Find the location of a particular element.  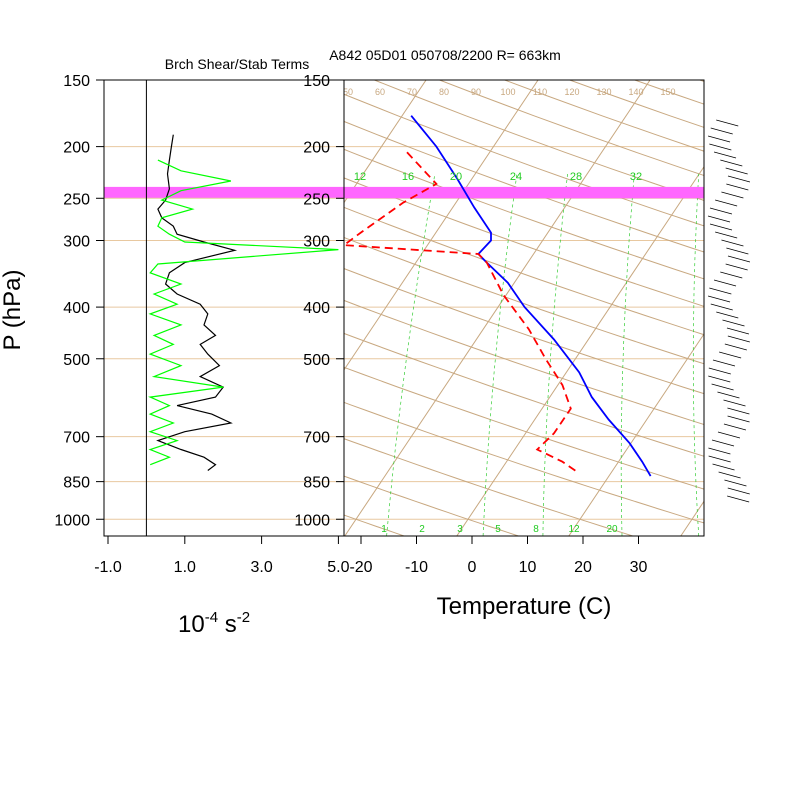

mixing-ratio-label: 32 is located at coordinates (636, 177).